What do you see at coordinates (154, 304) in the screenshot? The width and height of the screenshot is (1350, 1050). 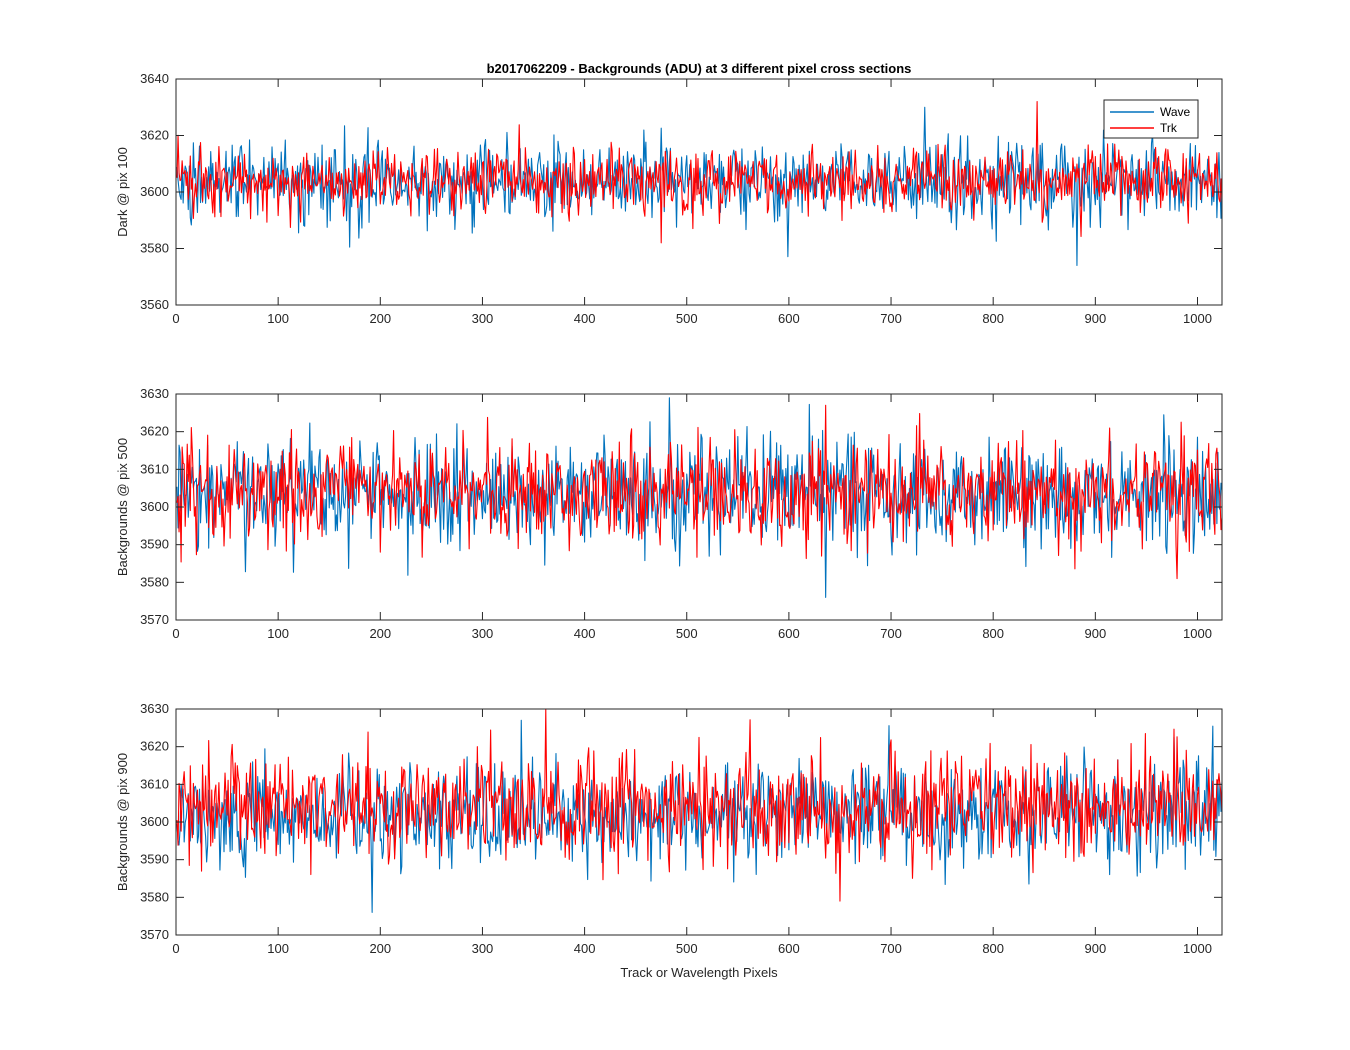 I see `y-tick-label: 3560` at bounding box center [154, 304].